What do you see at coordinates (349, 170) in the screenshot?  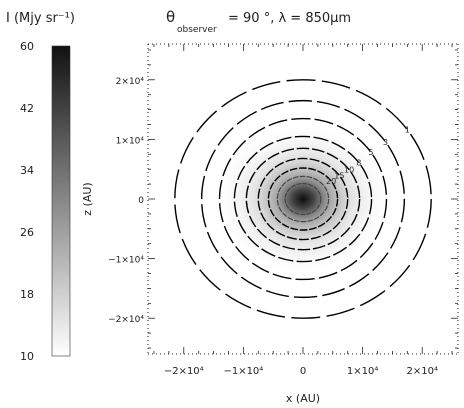 I see `contour-label: 10` at bounding box center [349, 170].